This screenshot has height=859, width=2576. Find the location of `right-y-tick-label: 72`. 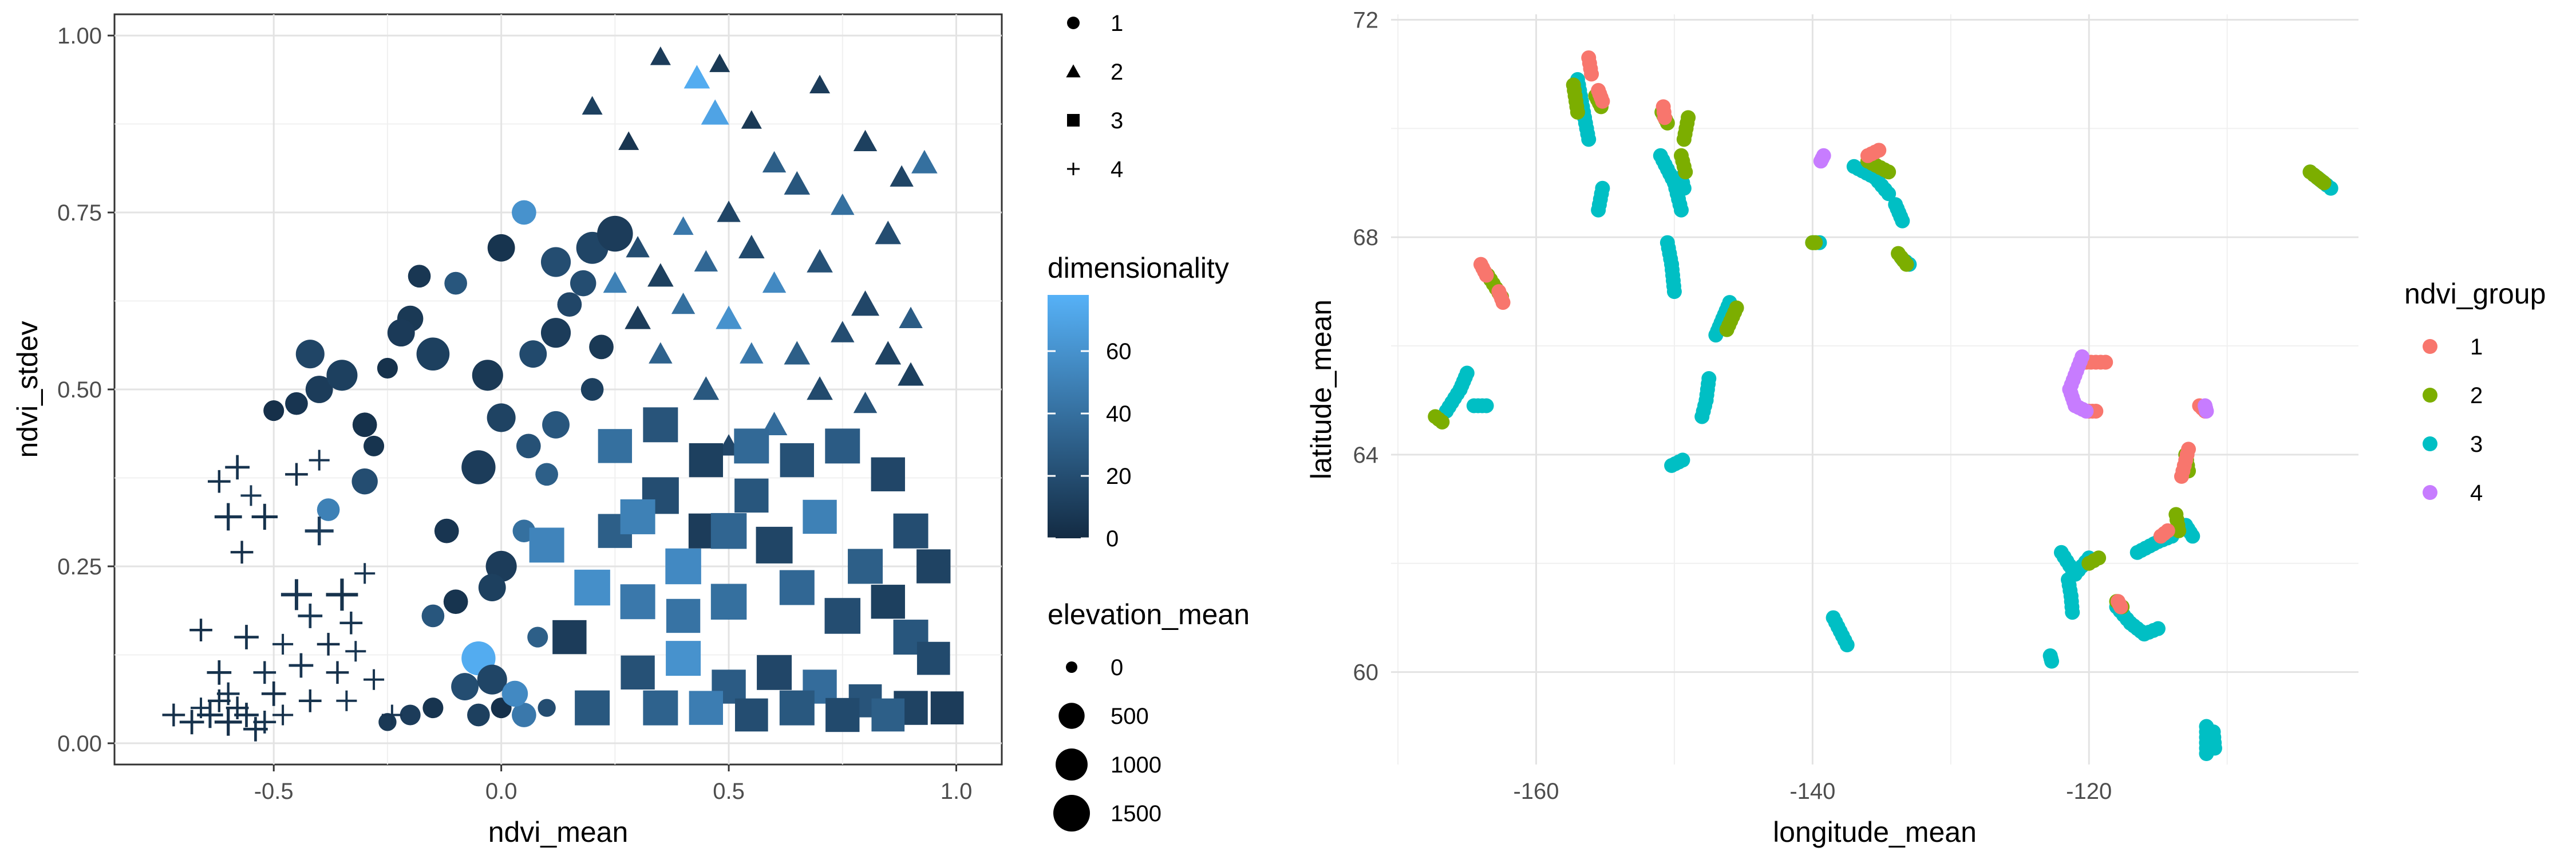

right-y-tick-label: 72 is located at coordinates (1366, 20).